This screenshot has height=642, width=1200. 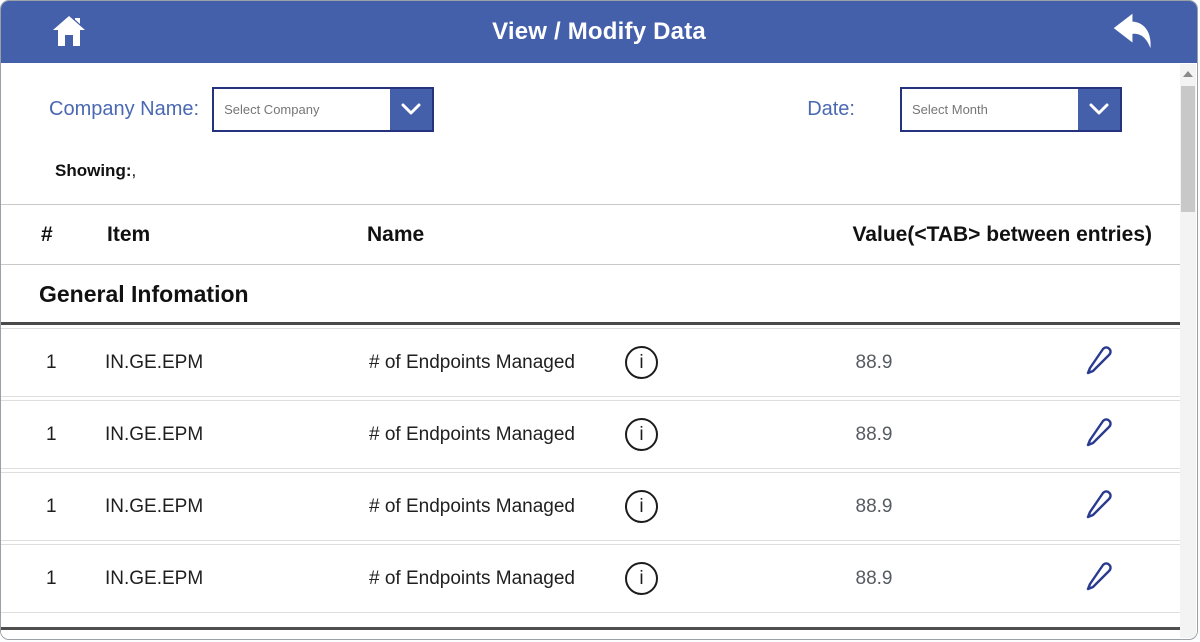 What do you see at coordinates (1002, 234) in the screenshot?
I see `column-header-value: Value(<TAB> between entries)` at bounding box center [1002, 234].